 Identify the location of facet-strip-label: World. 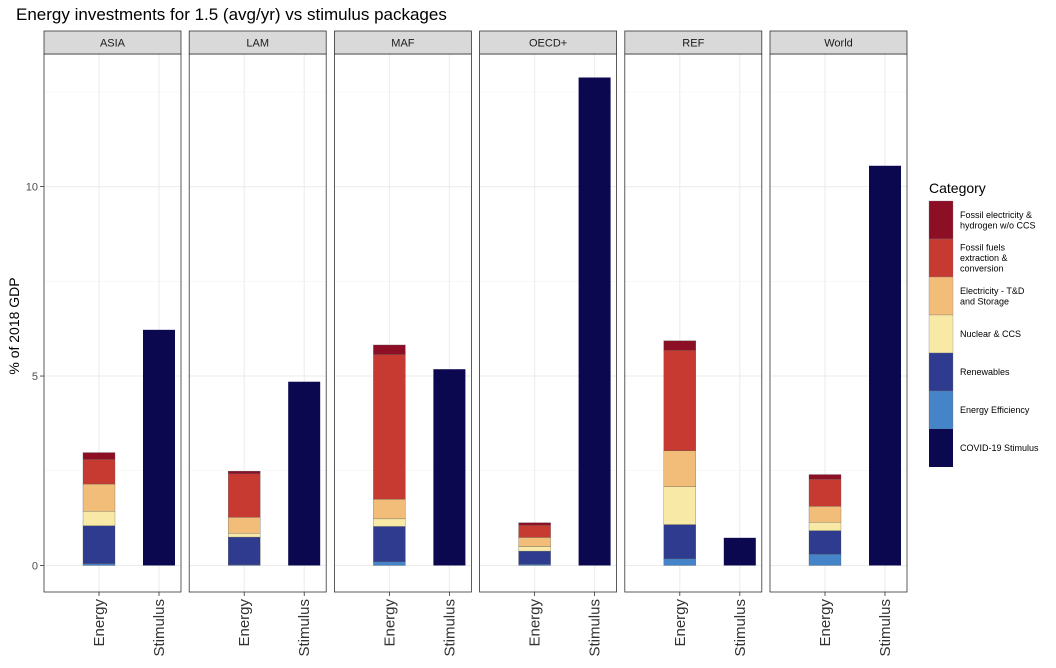
(838, 44).